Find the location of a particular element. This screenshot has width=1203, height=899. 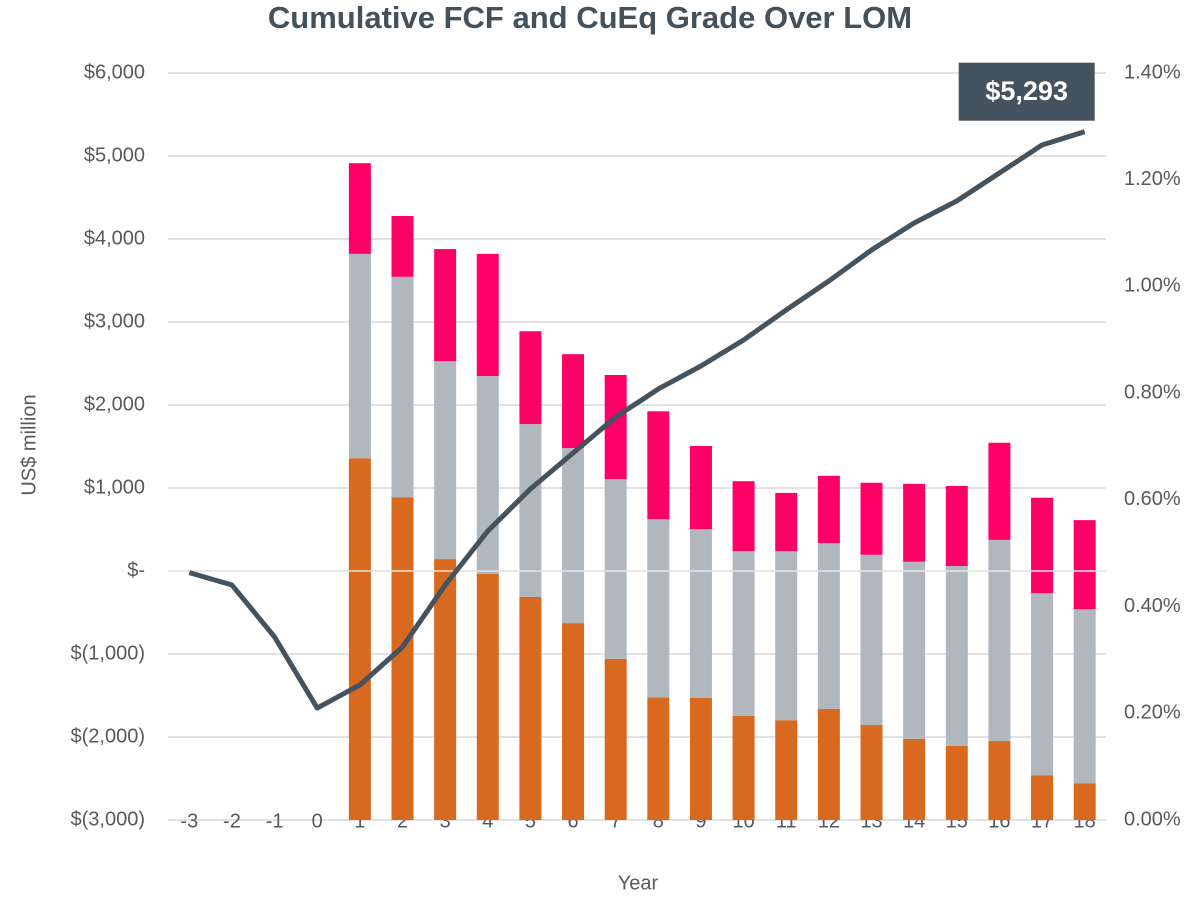

y2-tick-label: 0.20% is located at coordinates (1152, 713).